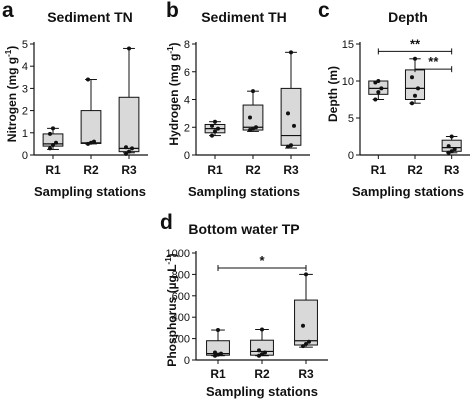 The width and height of the screenshot is (474, 404). What do you see at coordinates (348, 82) in the screenshot?
I see `y-tick-label: 10` at bounding box center [348, 82].